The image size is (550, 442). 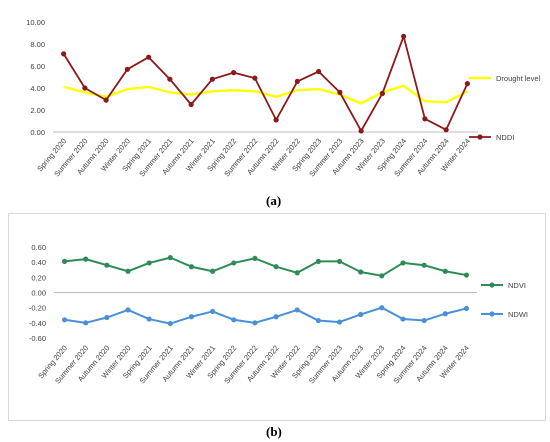 What do you see at coordinates (37, 44) in the screenshot?
I see `y-tick-label: 8.00` at bounding box center [37, 44].